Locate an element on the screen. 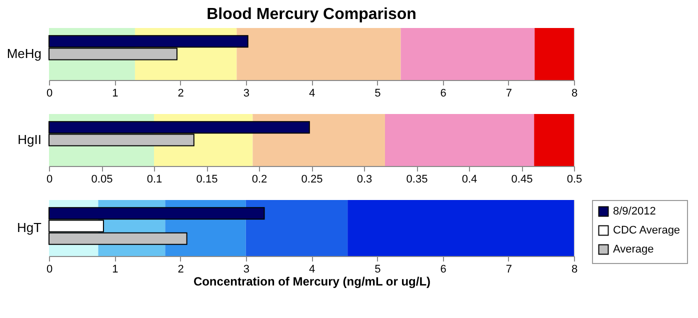  y-tick-label: HgT is located at coordinates (29, 227).